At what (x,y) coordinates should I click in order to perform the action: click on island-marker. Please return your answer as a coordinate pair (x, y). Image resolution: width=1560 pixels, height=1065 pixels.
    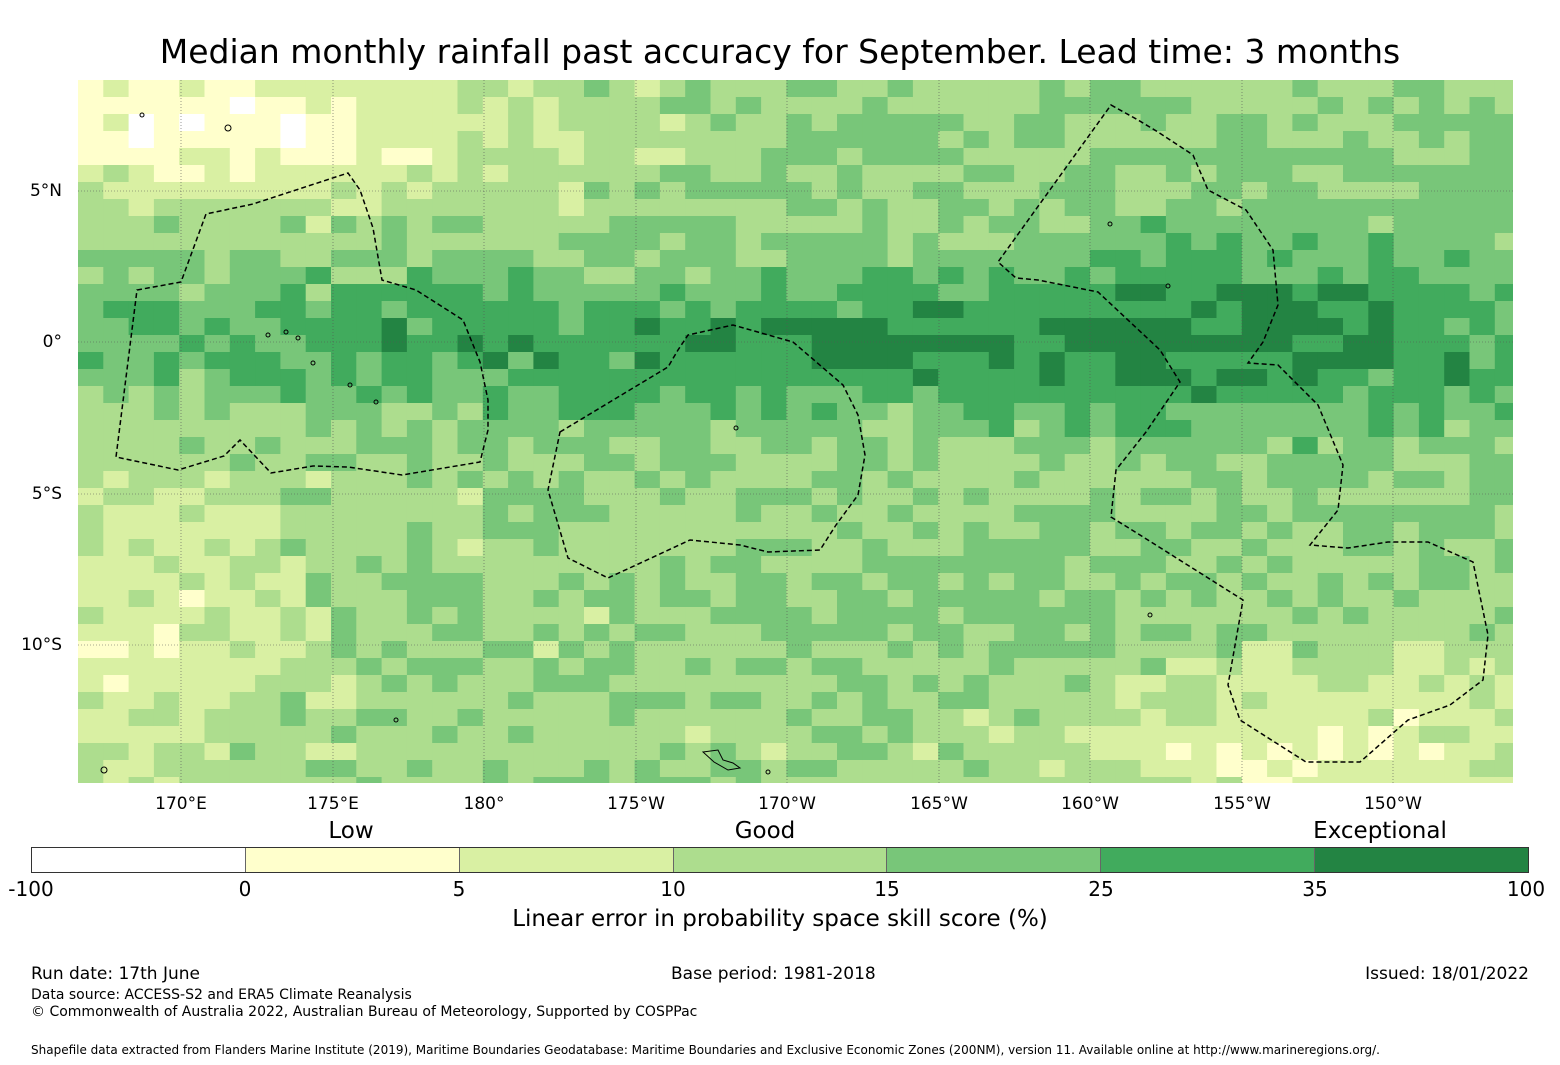
    Looking at the image, I should click on (142, 115).